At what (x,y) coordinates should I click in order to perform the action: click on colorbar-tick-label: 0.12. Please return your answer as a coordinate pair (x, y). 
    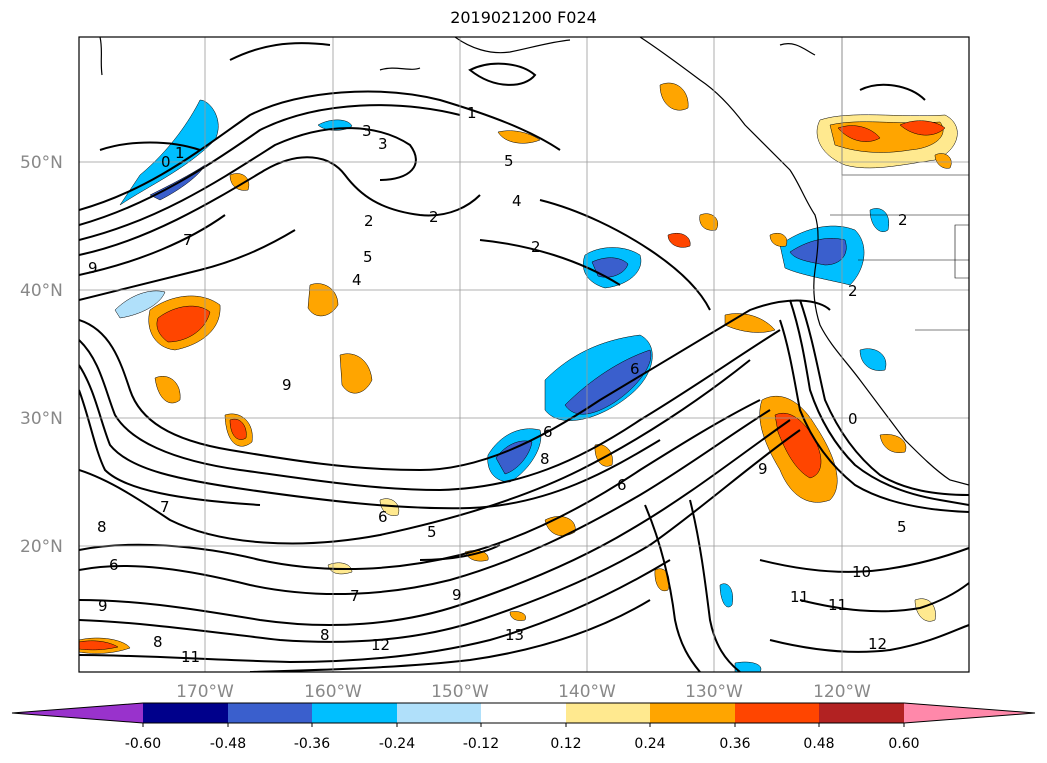
    Looking at the image, I should click on (565, 744).